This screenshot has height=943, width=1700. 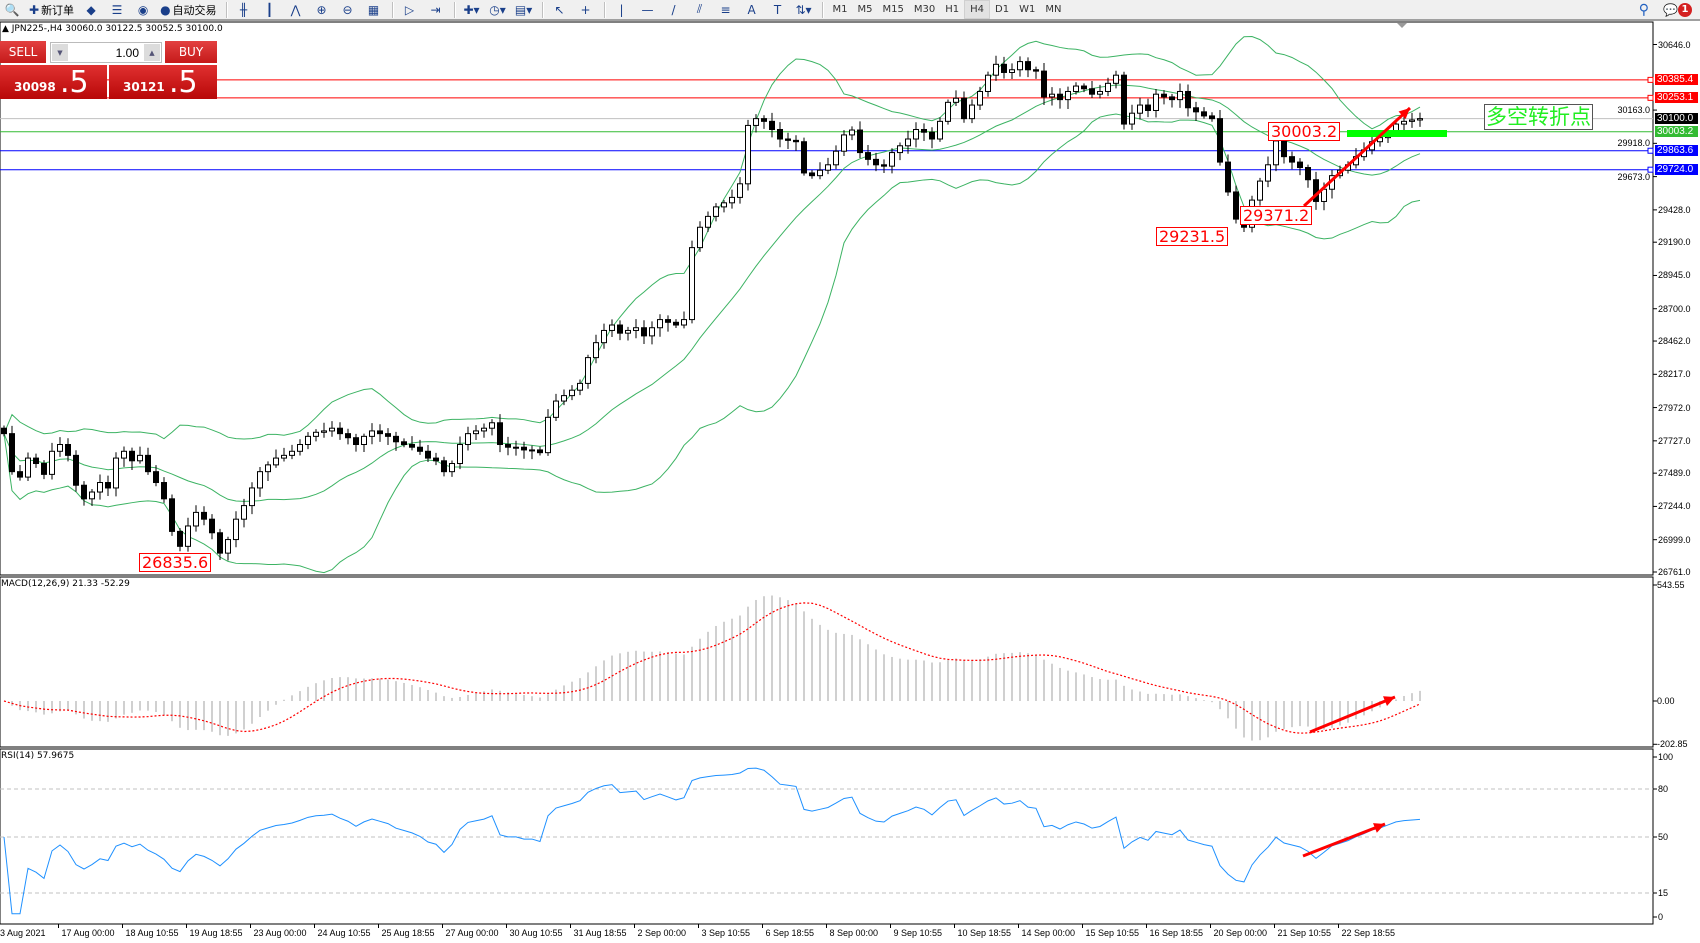 What do you see at coordinates (175, 562) in the screenshot?
I see `low-label-26835: 26835.6` at bounding box center [175, 562].